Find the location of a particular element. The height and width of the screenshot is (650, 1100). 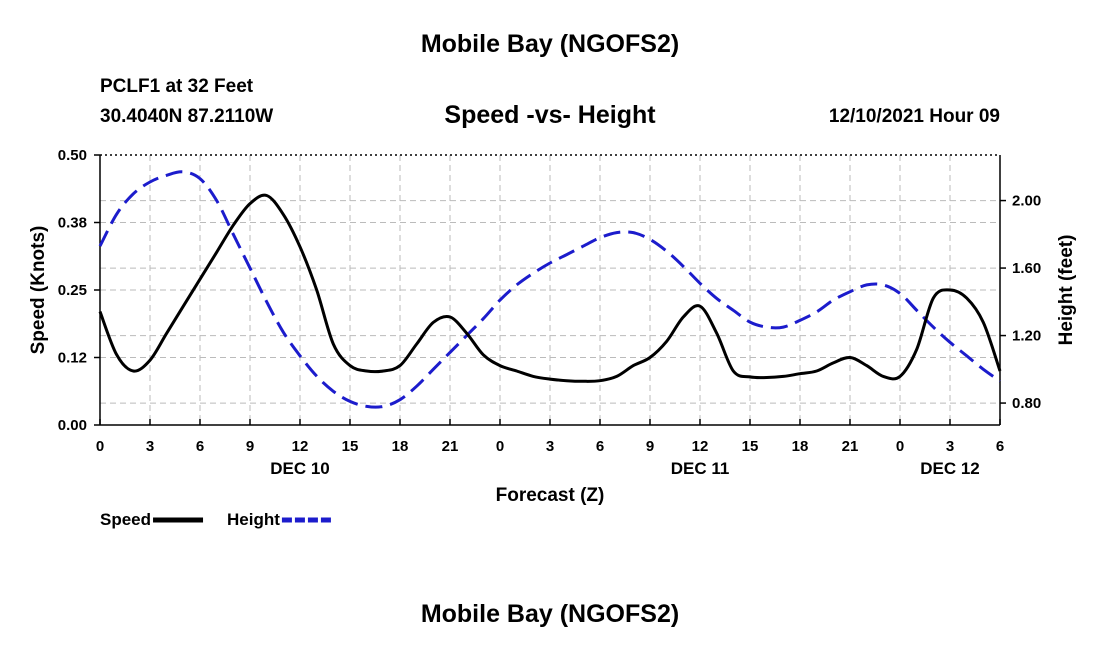

station-label: PCLF1 at 32 Feet is located at coordinates (177, 86).